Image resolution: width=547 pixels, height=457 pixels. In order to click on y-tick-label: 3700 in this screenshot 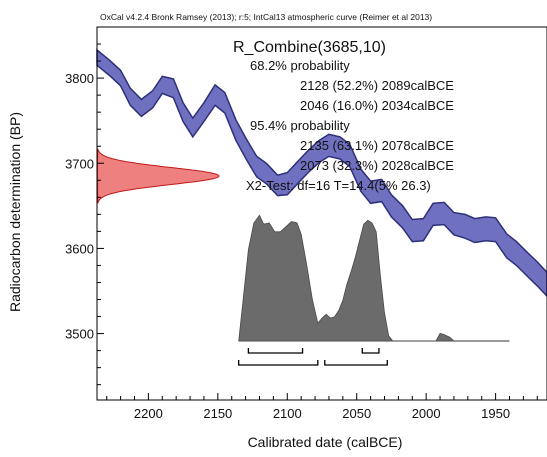, I will do `click(79, 163)`.